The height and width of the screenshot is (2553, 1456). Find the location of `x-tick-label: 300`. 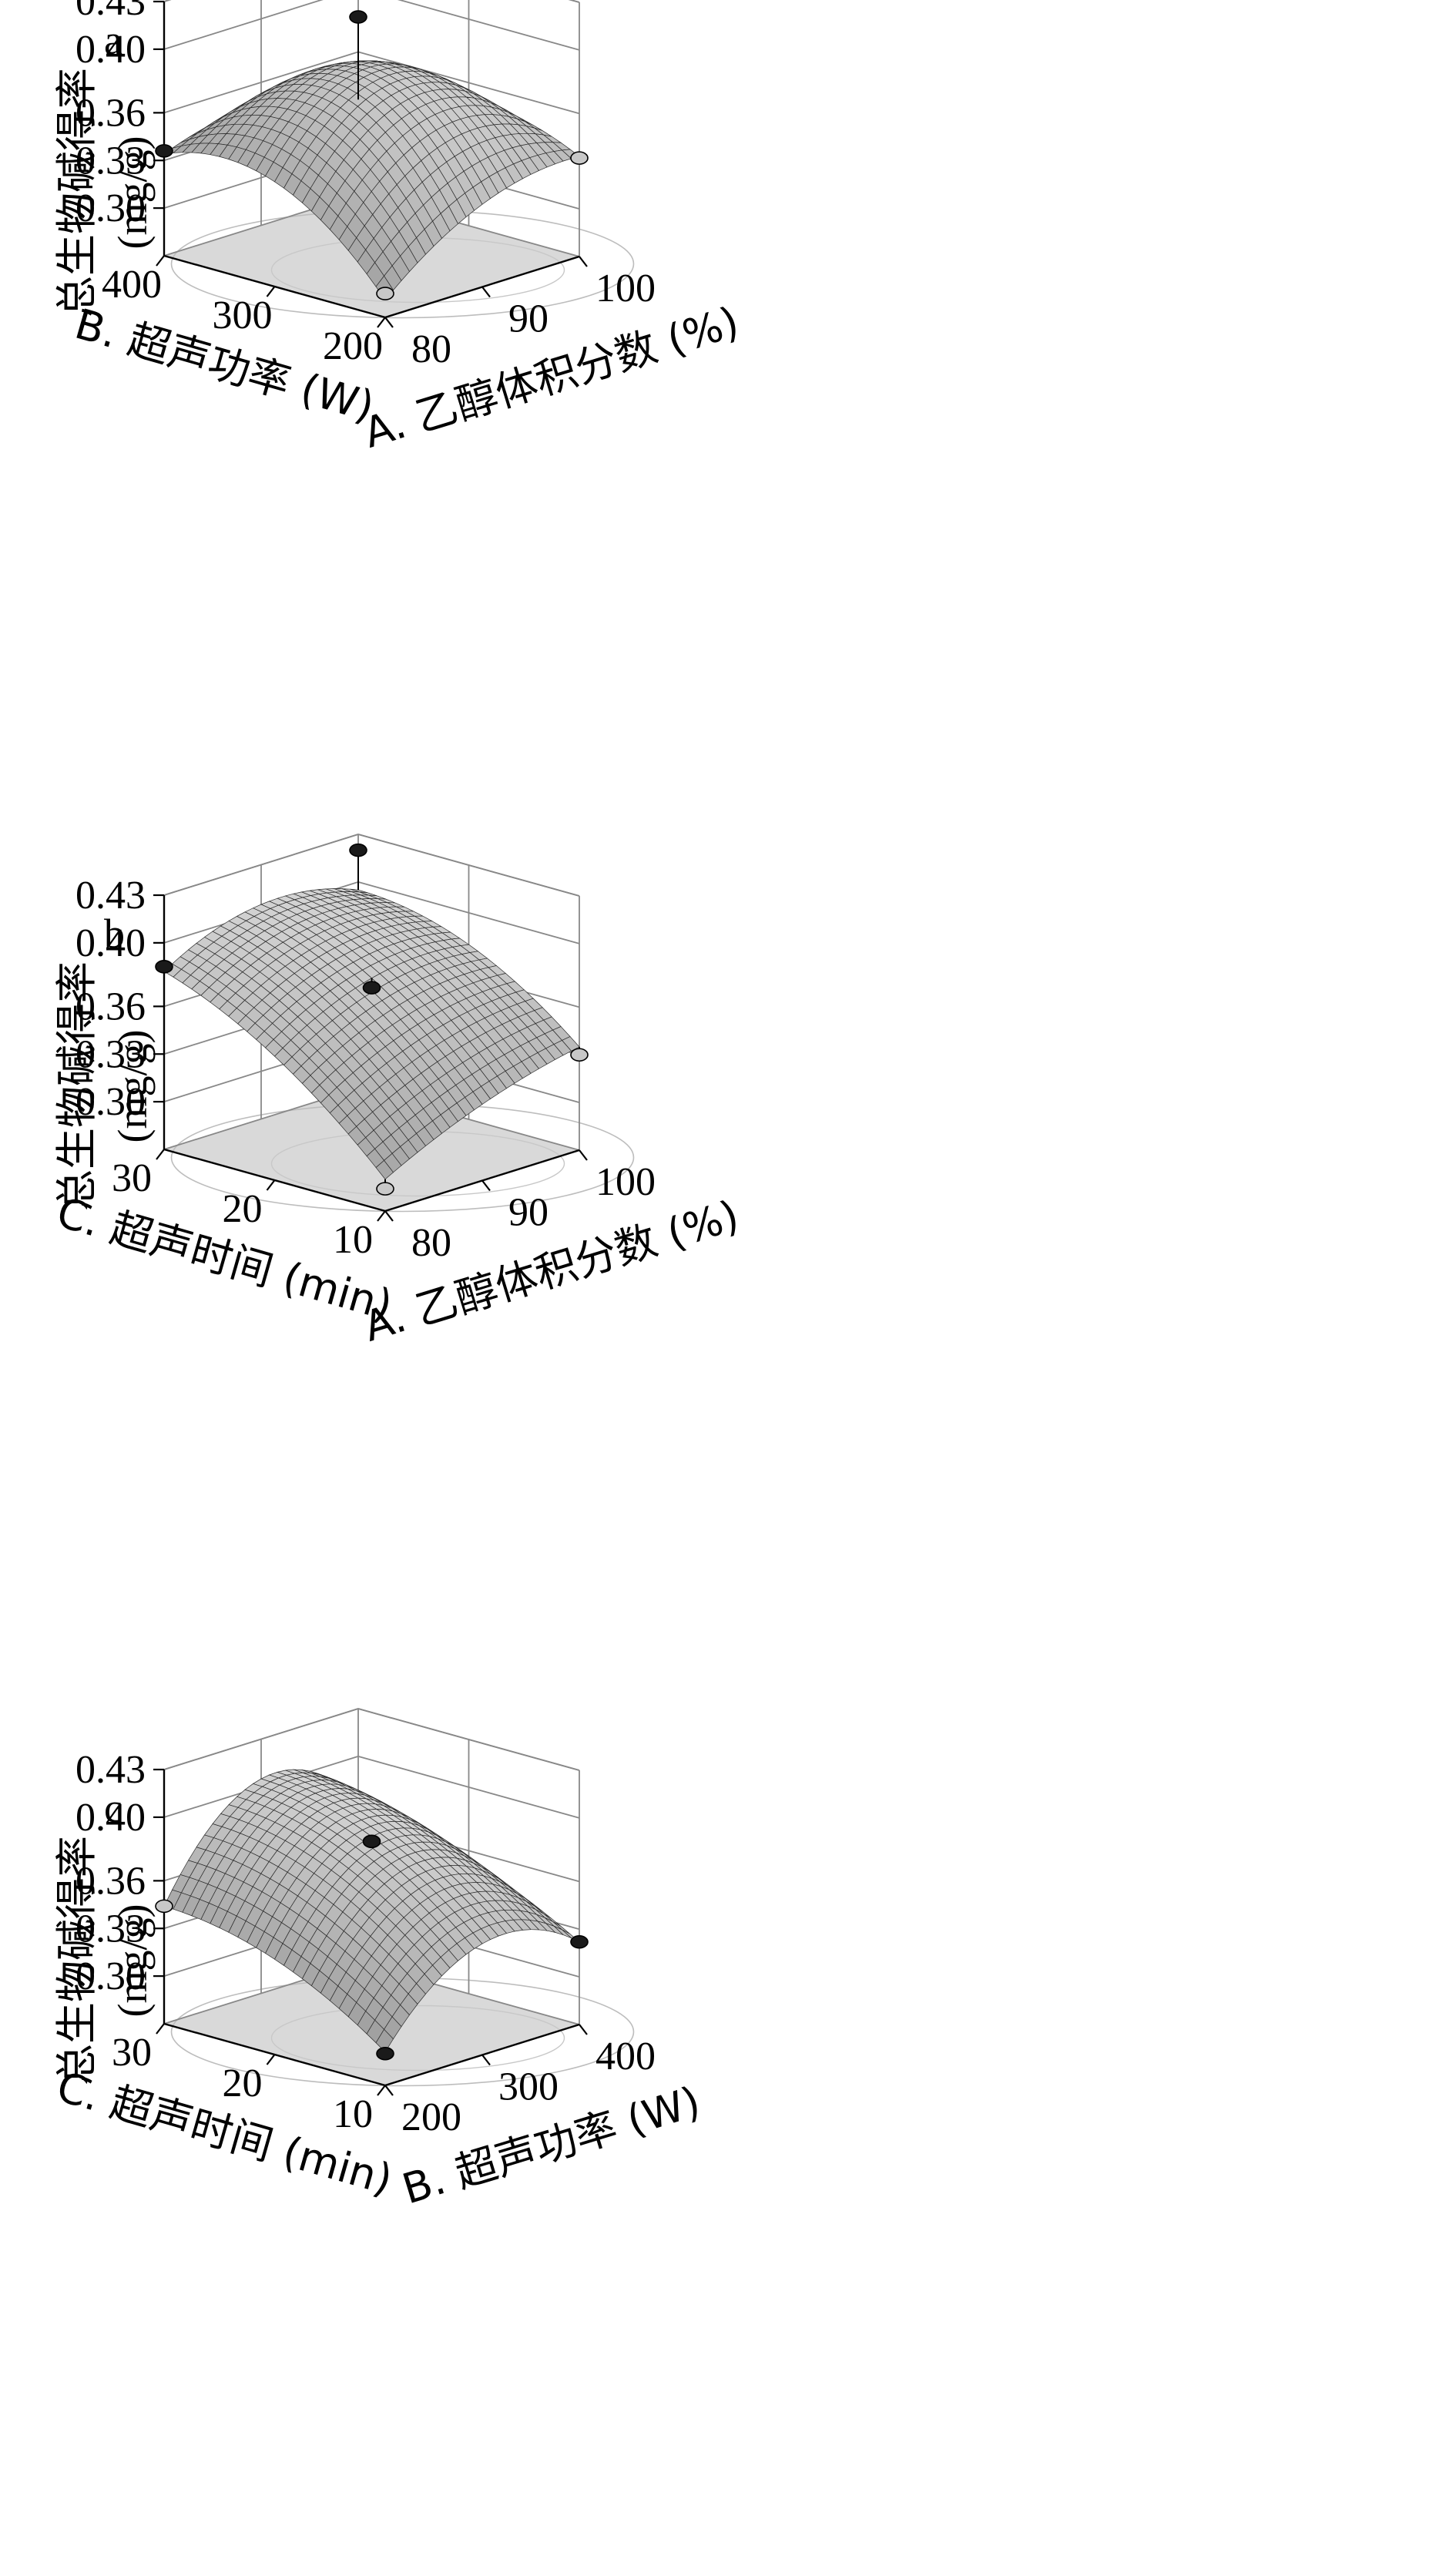

x-tick-label: 300 is located at coordinates (529, 2087).